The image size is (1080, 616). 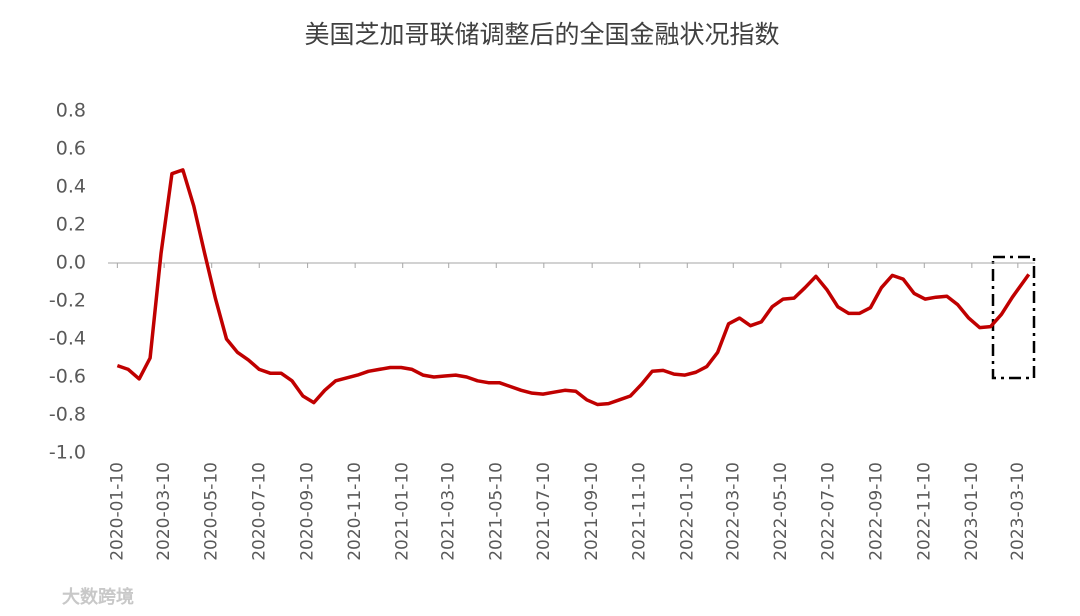 I want to click on x-tick-label: 2021-11-10, so click(x=640, y=511).